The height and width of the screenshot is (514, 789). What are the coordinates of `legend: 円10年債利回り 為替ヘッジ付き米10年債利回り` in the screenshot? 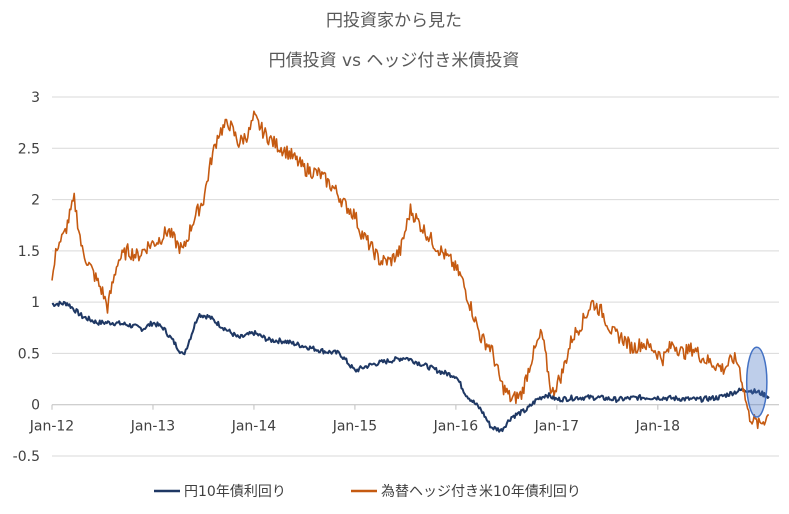 It's located at (367, 492).